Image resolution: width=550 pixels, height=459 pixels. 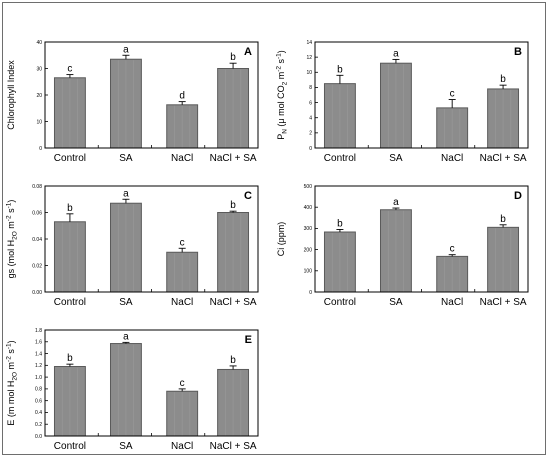 I want to click on y-tick-label: 2, so click(x=310, y=134).